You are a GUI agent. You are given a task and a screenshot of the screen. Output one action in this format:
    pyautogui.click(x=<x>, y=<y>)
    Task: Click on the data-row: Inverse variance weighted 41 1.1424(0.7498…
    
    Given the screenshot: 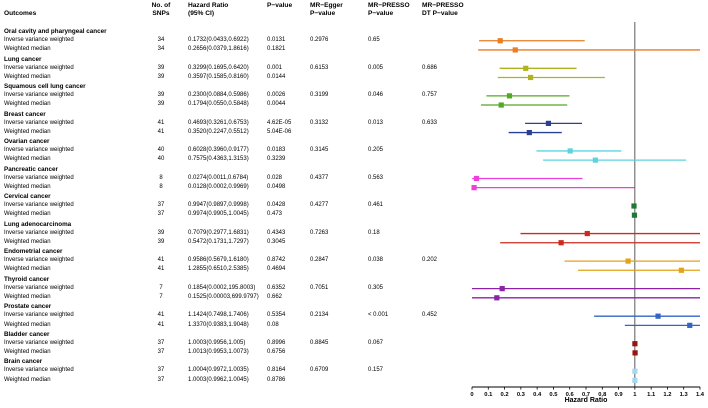 What is the action you would take?
    pyautogui.click(x=235, y=315)
    